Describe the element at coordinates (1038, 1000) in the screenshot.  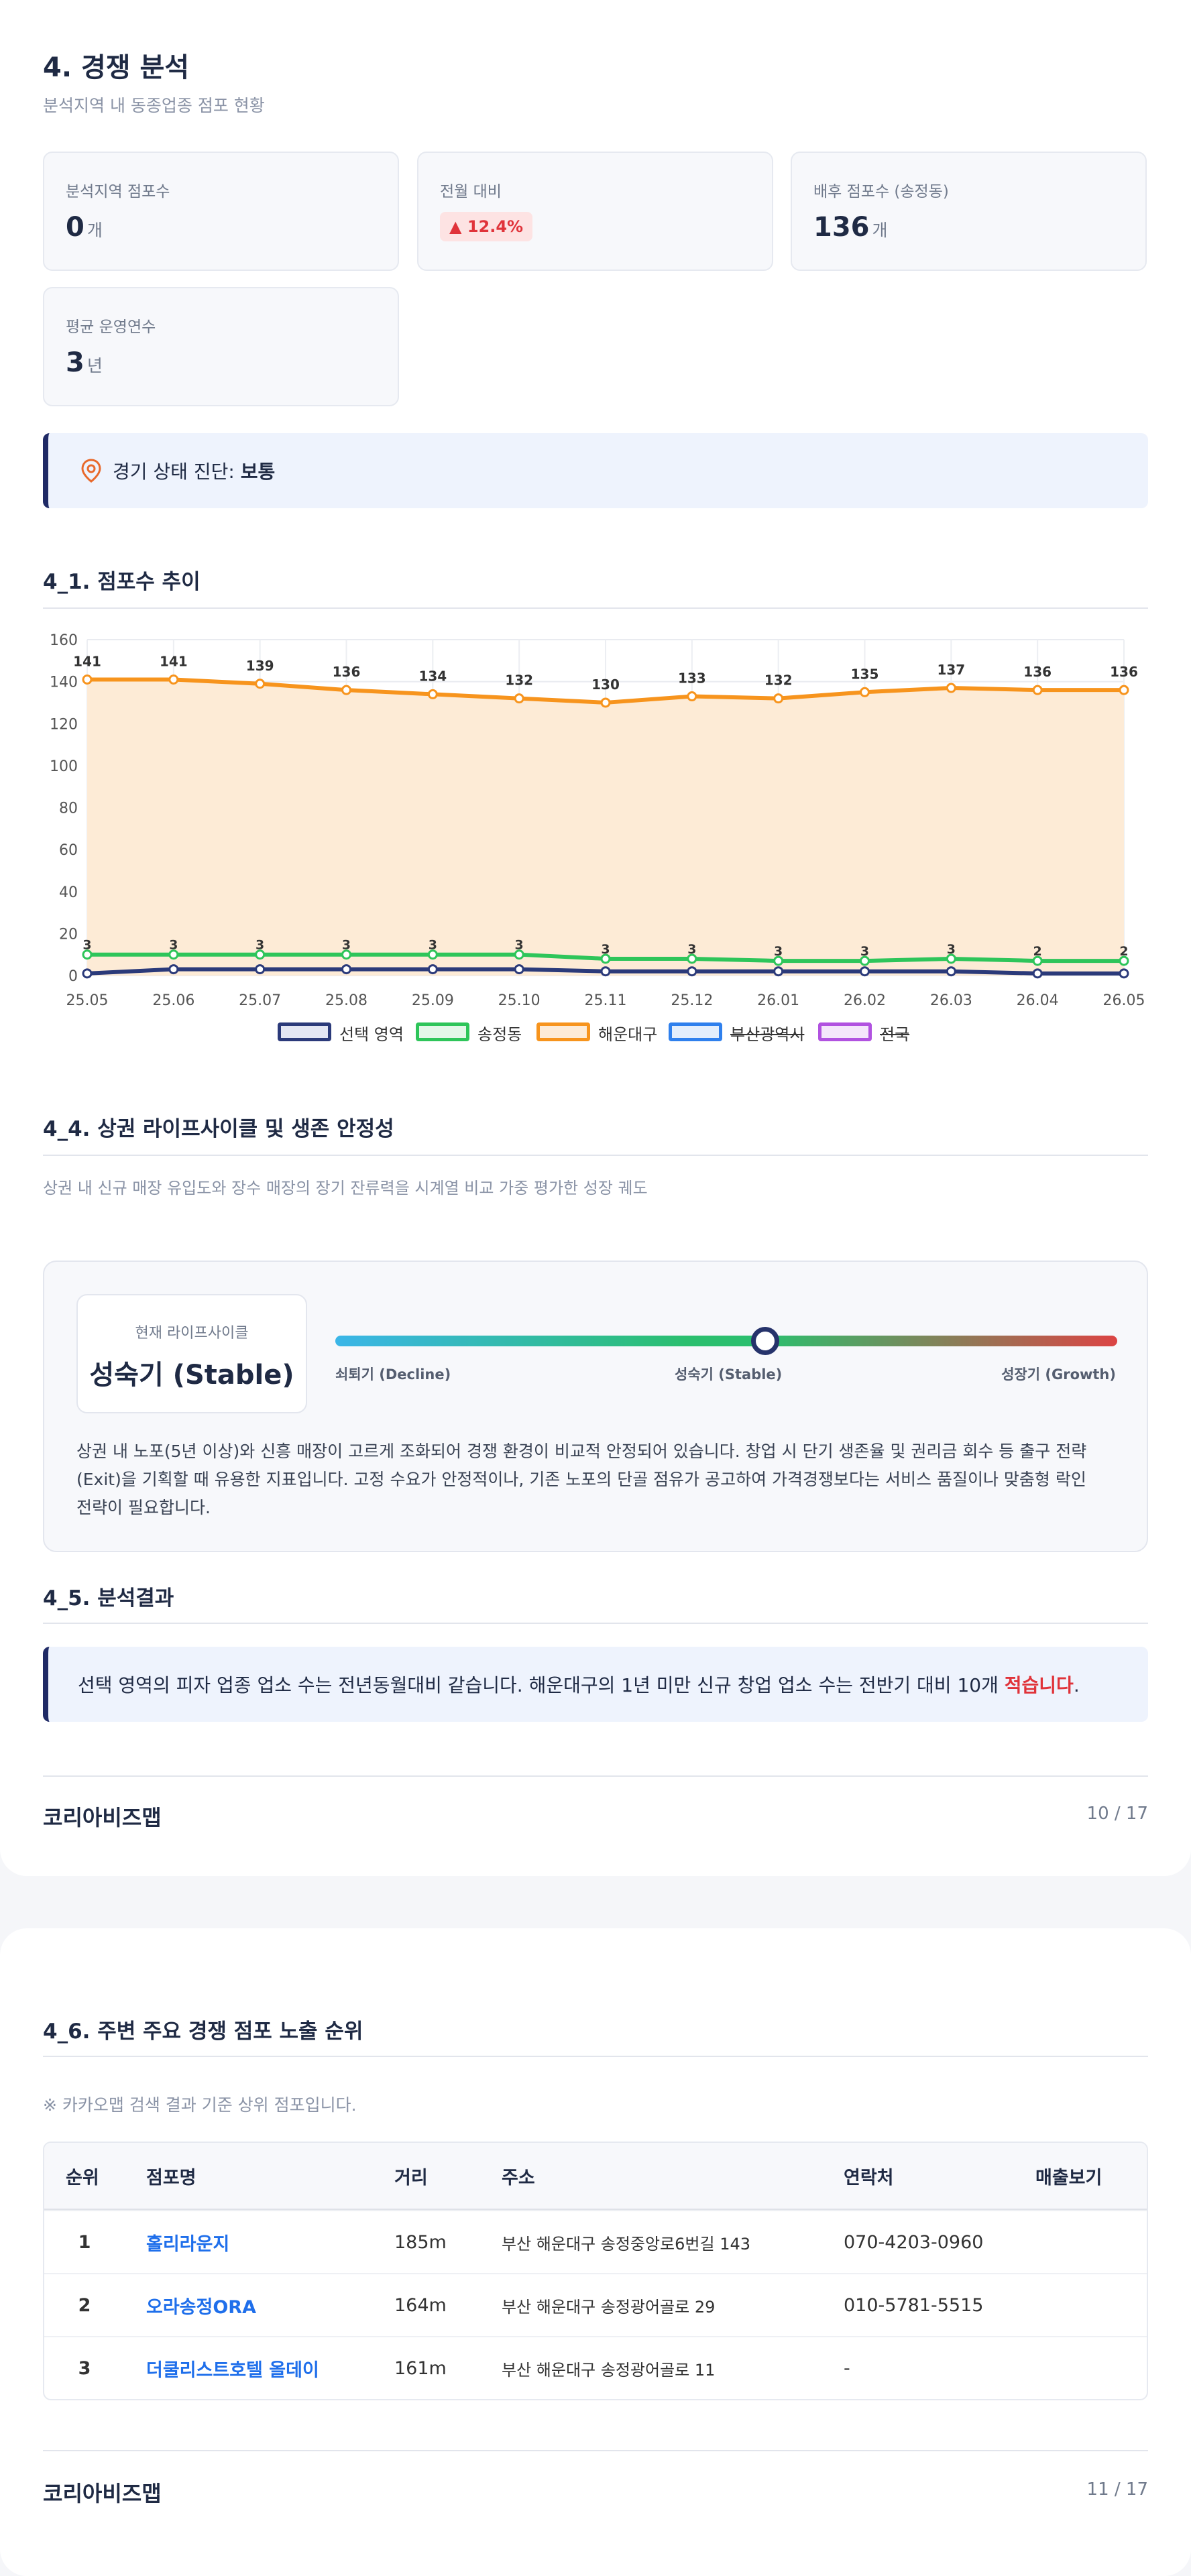
I see `x-tick-label: 26.04` at that location.